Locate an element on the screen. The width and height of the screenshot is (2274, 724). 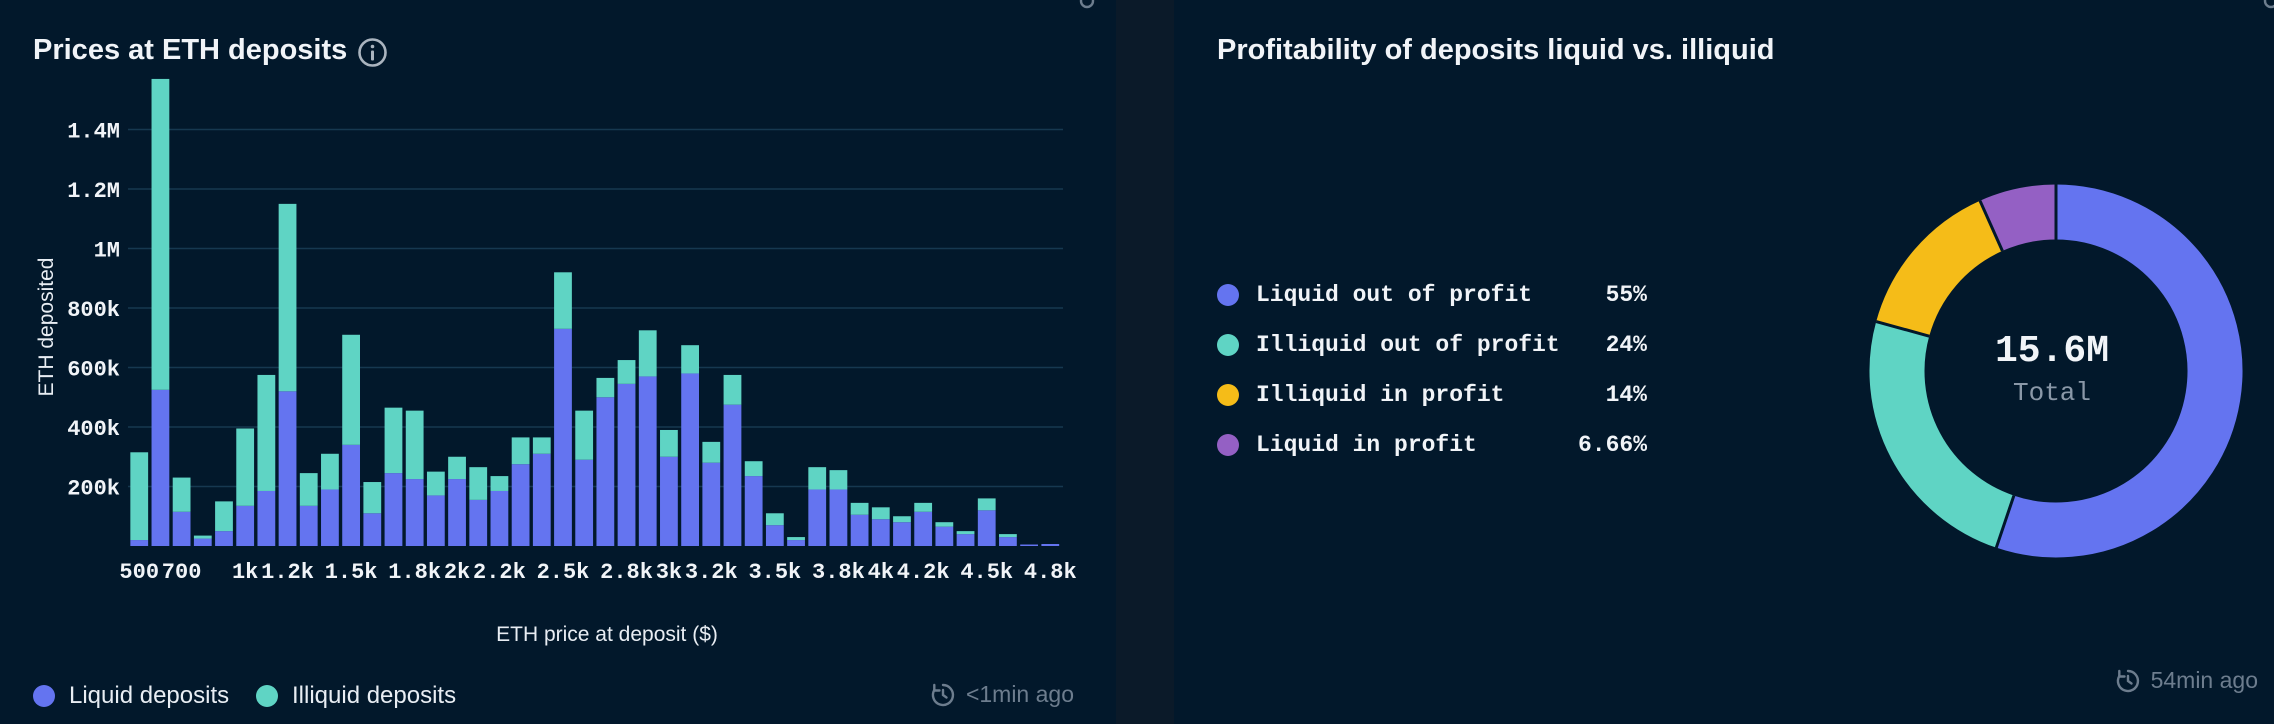
pie-legend-liquid-out: Liquid out of profit 55% is located at coordinates (1432, 295).